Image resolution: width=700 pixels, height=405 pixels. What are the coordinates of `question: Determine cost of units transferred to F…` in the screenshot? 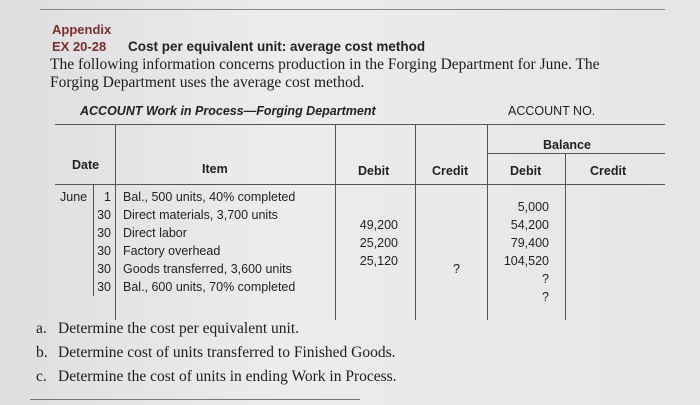 It's located at (227, 352).